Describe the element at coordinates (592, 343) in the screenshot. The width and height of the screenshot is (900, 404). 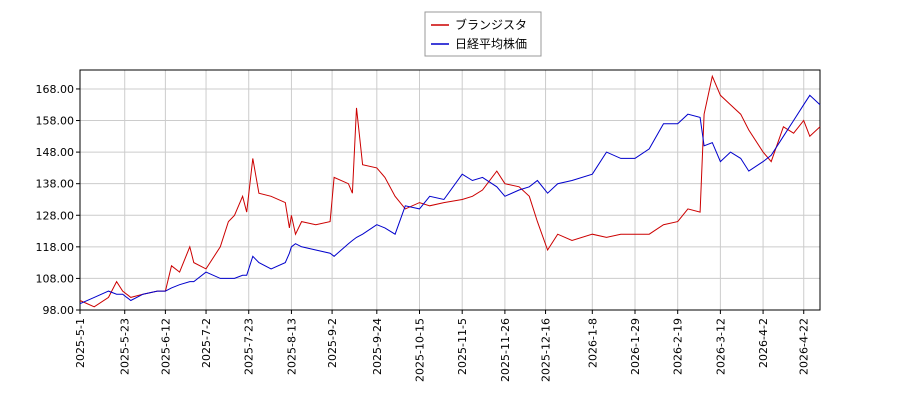
I see `x-tick-label: 2026-1-8` at that location.